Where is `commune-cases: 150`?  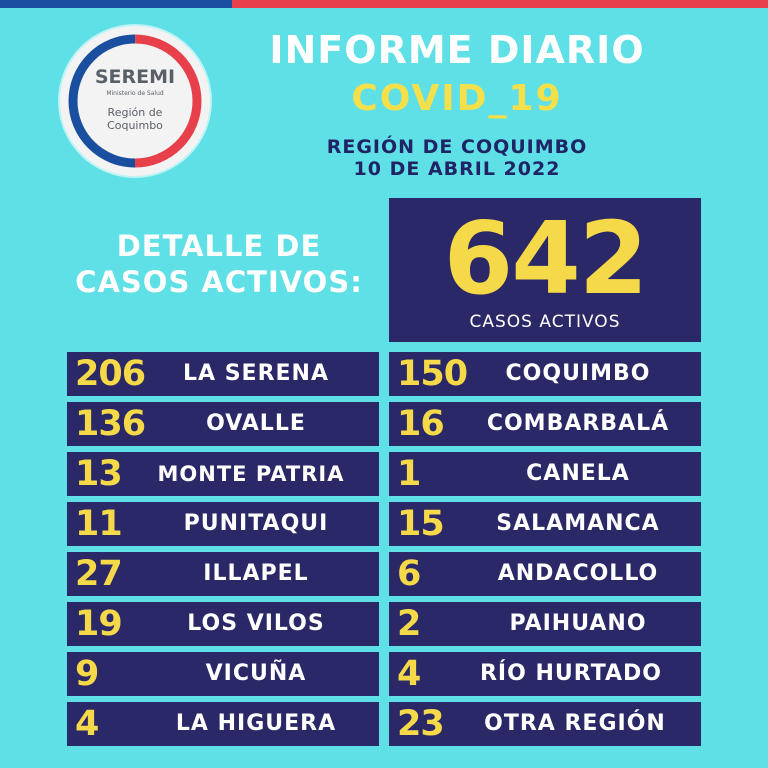
commune-cases: 150 is located at coordinates (432, 374).